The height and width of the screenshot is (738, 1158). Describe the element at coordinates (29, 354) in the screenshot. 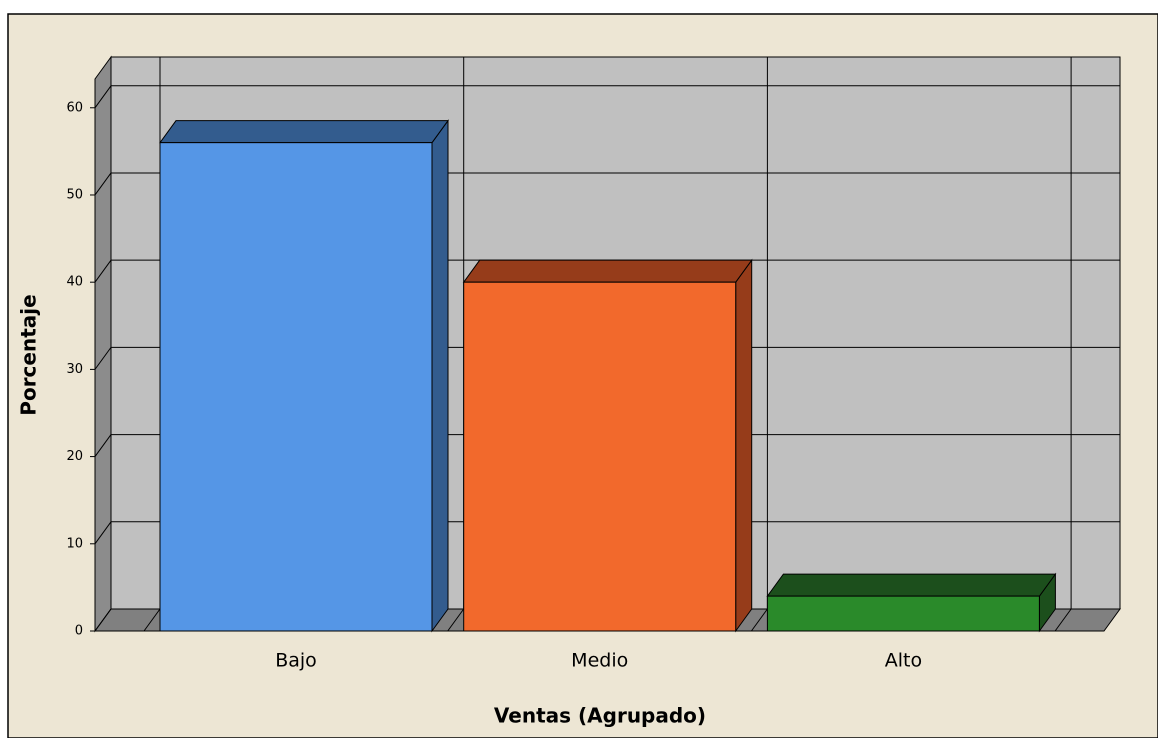

I see `y-axis-title: Porcentaje` at that location.